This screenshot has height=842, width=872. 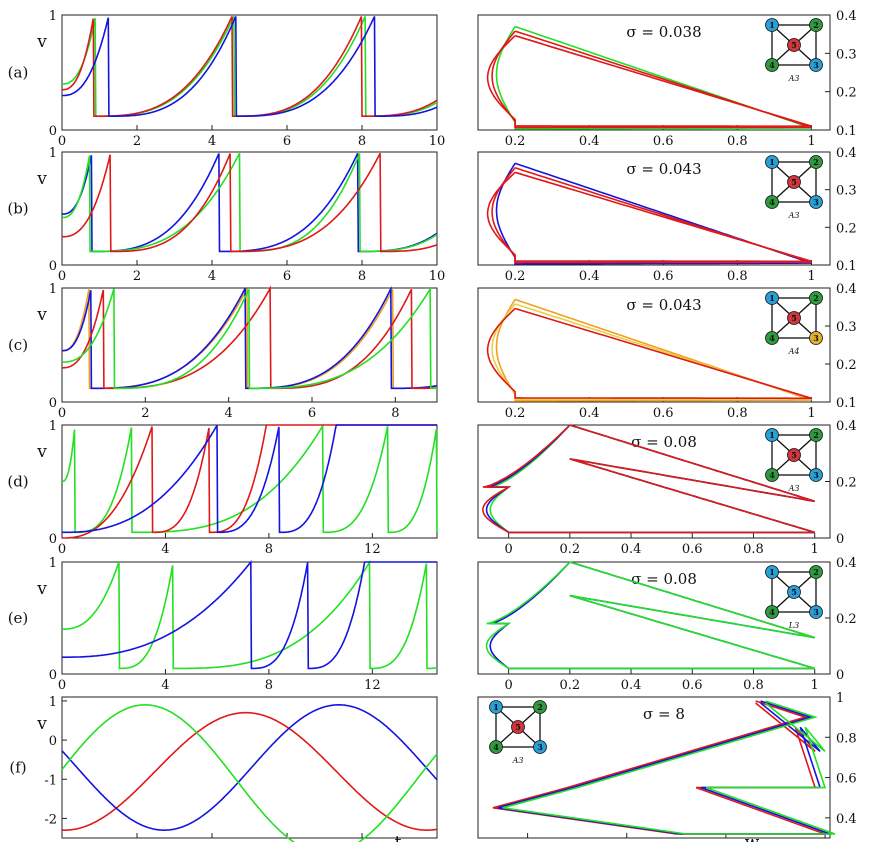 What do you see at coordinates (287, 141) in the screenshot?
I see `x-tick-label: 6` at bounding box center [287, 141].